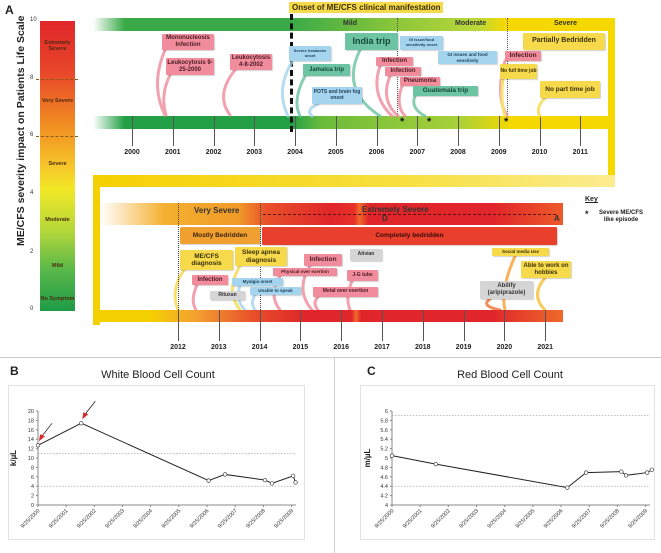 Image resolution: width=661 pixels, height=553 pixels. What do you see at coordinates (445, 91) in the screenshot?
I see `event-callout: Guatemala trip` at bounding box center [445, 91].